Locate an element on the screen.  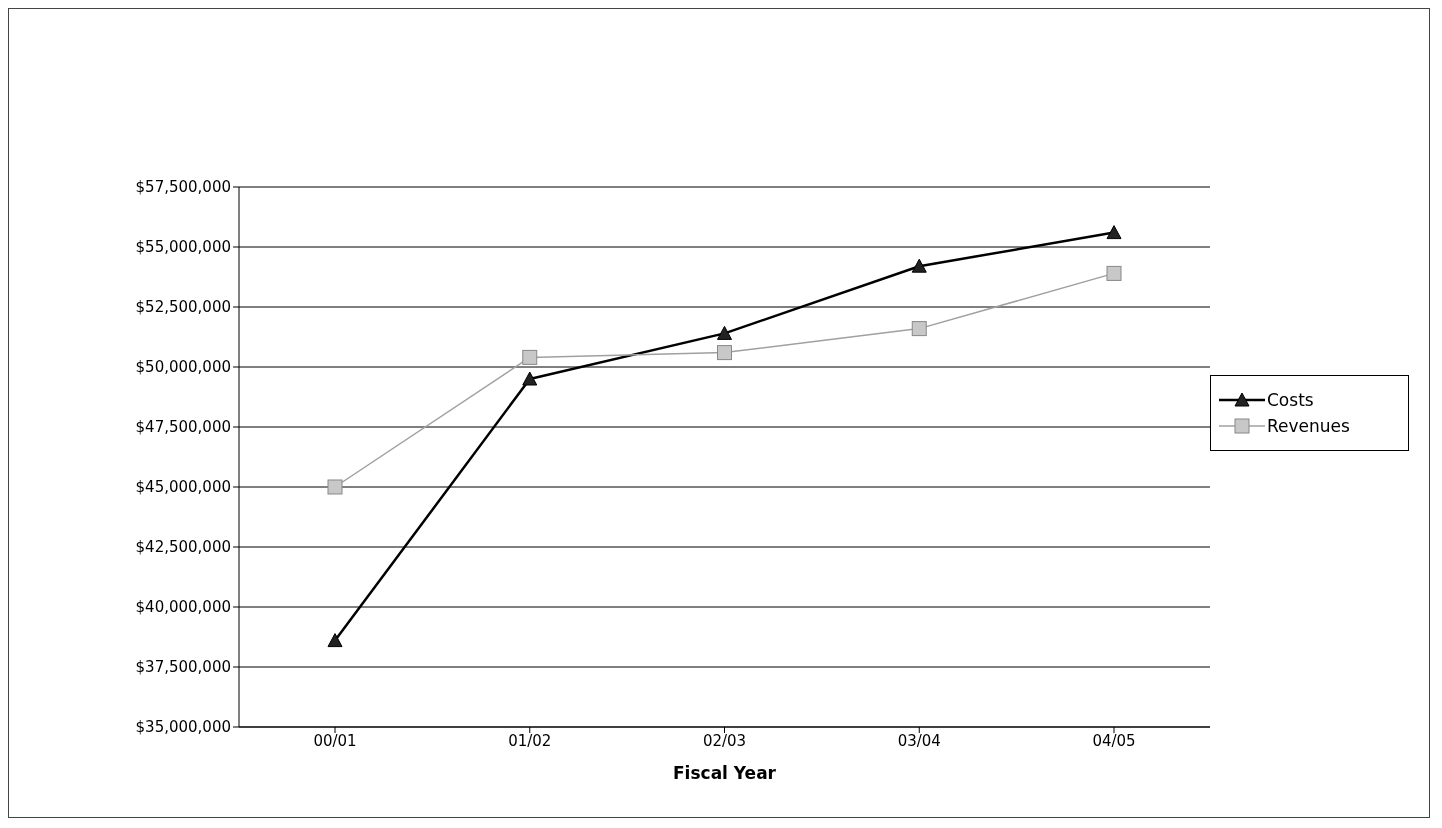
y-tick-label: $35,000,000 is located at coordinates (183, 727).